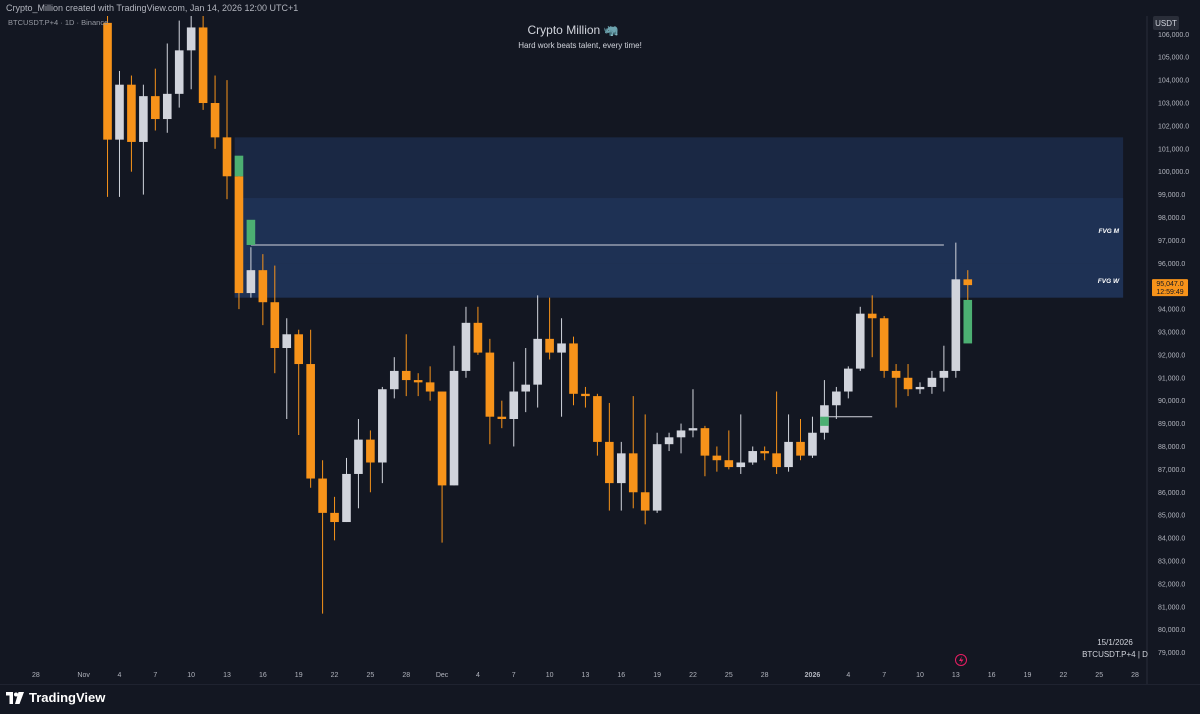  What do you see at coordinates (514, 675) in the screenshot?
I see `x-tick-label: 7` at bounding box center [514, 675].